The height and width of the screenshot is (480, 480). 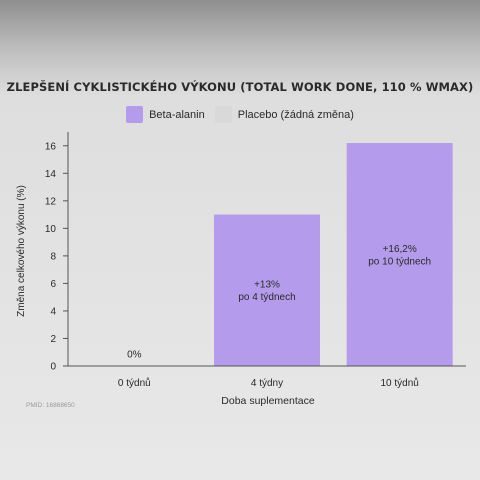 What do you see at coordinates (400, 249) in the screenshot?
I see `bar-data-label: +16,2%` at bounding box center [400, 249].